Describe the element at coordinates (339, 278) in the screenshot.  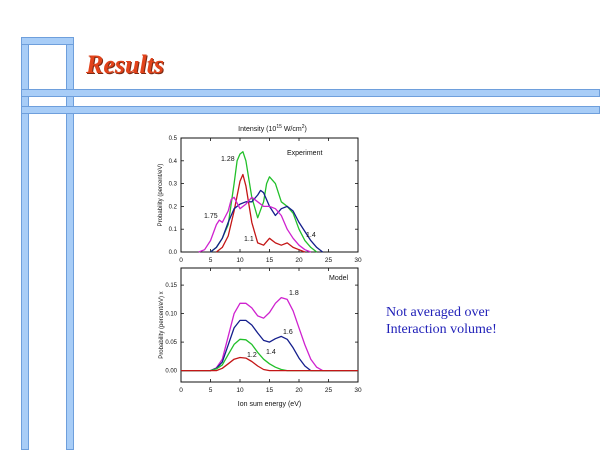
I see `panel-label: Model` at that location.